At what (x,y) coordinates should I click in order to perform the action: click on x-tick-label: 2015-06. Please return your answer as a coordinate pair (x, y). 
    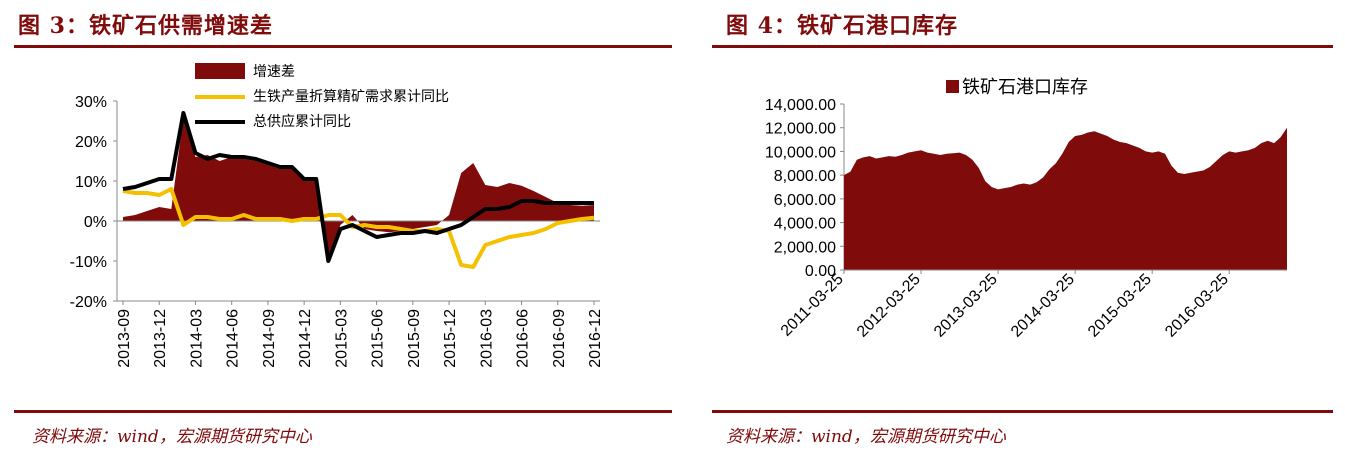
    Looking at the image, I should click on (378, 338).